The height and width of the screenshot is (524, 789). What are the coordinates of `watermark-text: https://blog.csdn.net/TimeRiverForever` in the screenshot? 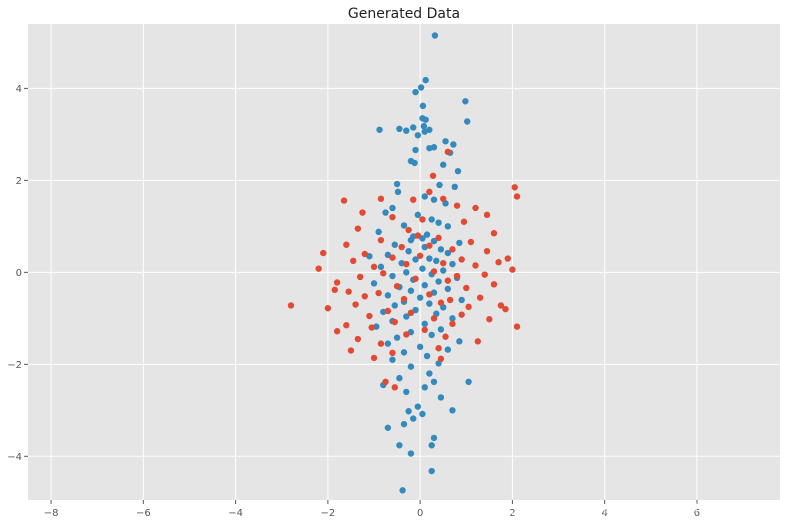 It's located at (632, 509).